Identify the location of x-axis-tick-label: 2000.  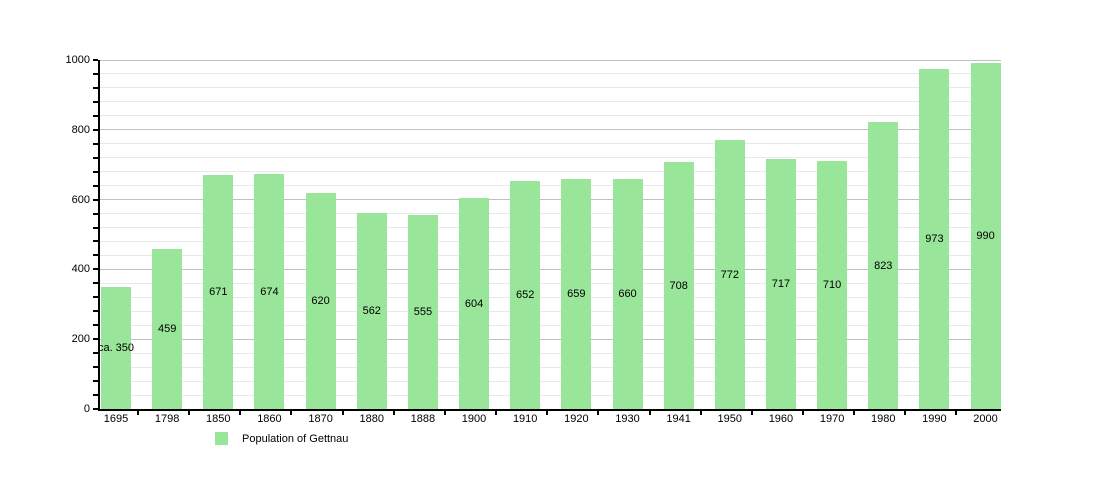
(985, 419).